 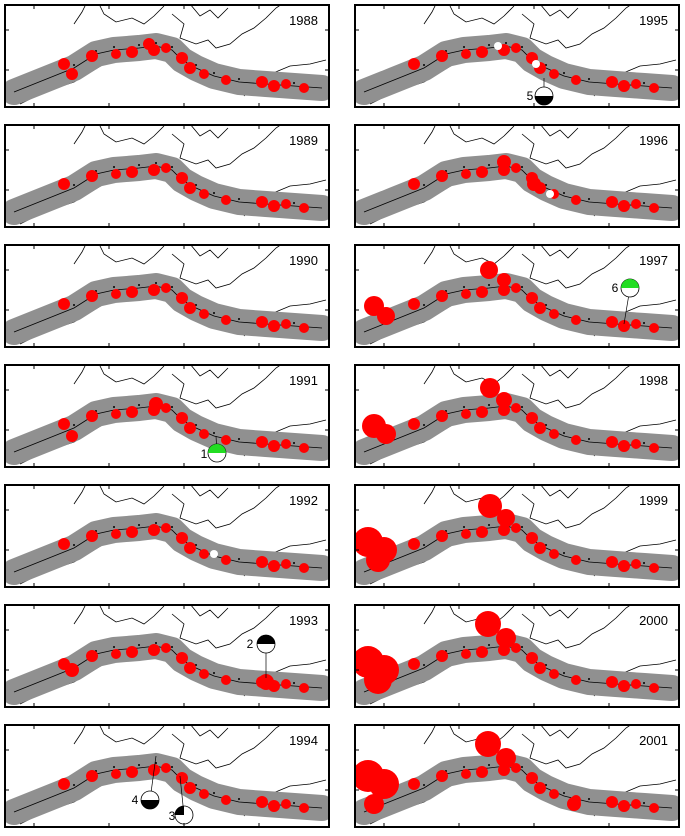 I want to click on map-panel-1993: 2 1993, so click(x=167, y=656).